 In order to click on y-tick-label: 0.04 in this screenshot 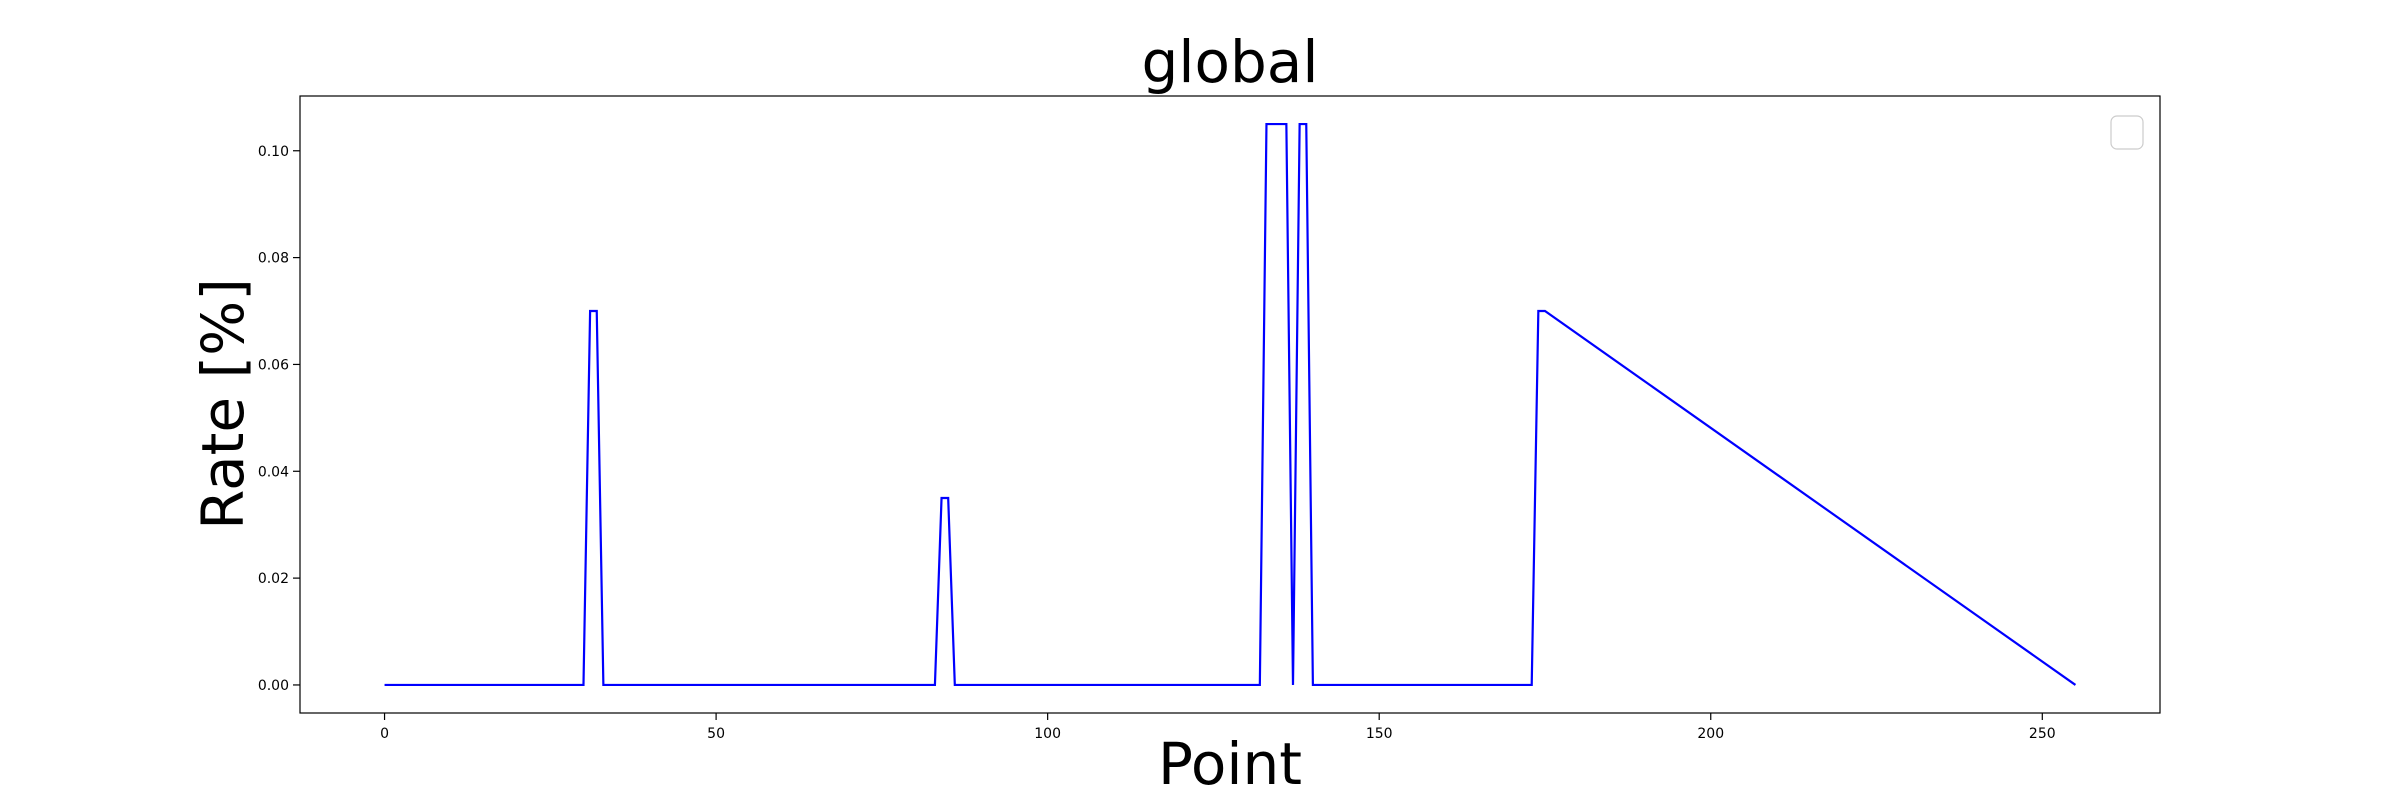, I will do `click(273, 472)`.